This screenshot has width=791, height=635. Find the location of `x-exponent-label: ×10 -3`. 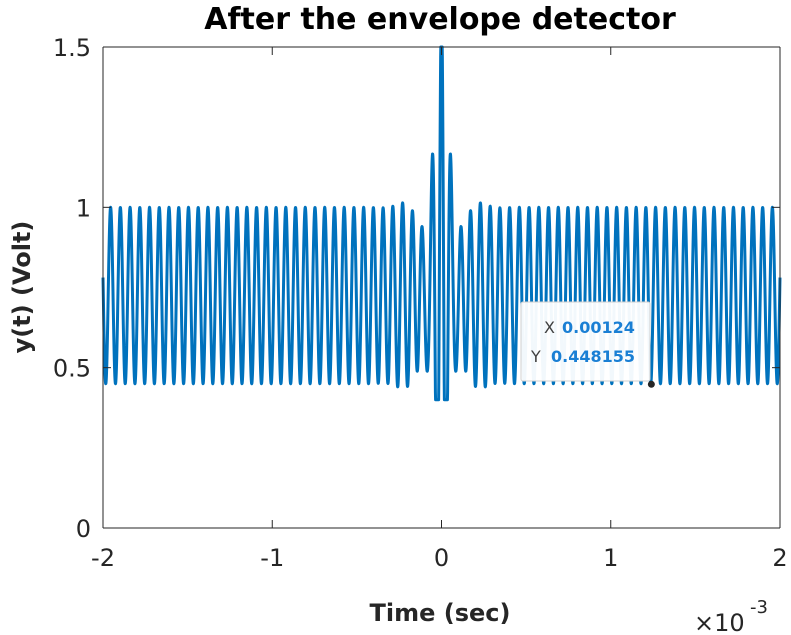

x-exponent-label: ×10 -3 is located at coordinates (731, 616).